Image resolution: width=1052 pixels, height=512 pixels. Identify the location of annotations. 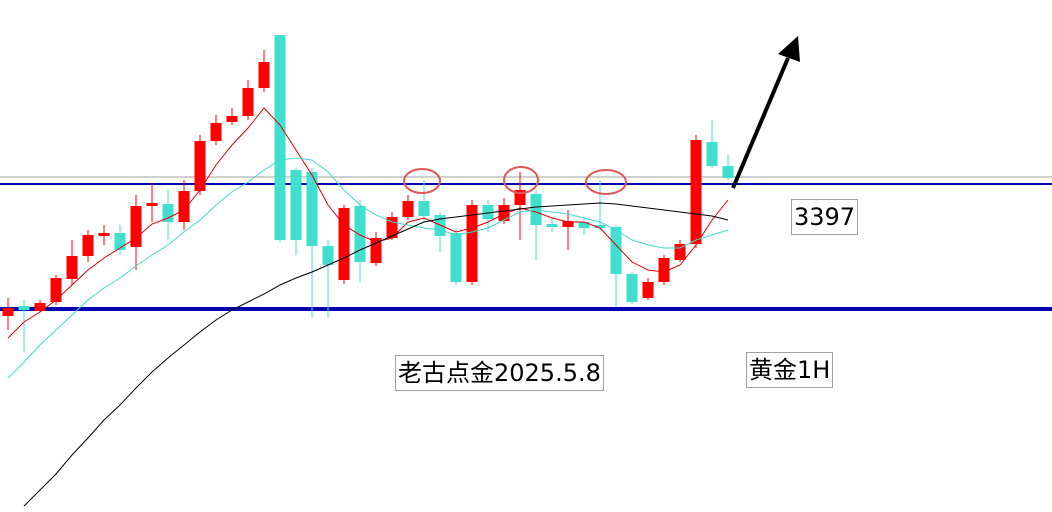
(601, 115).